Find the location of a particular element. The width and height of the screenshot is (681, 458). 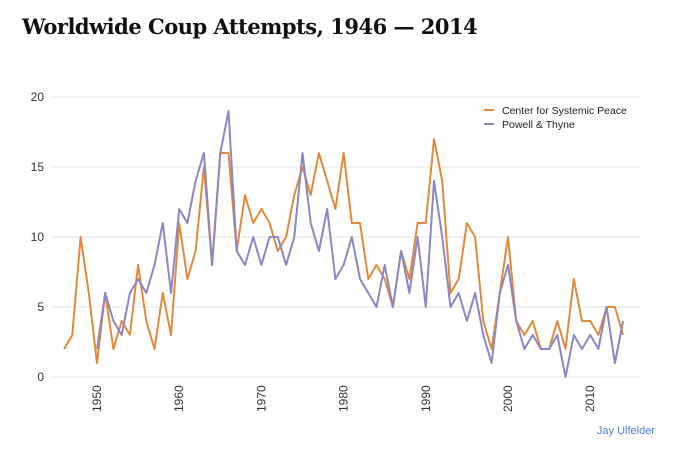

x-tick-label: 1980 is located at coordinates (344, 398).